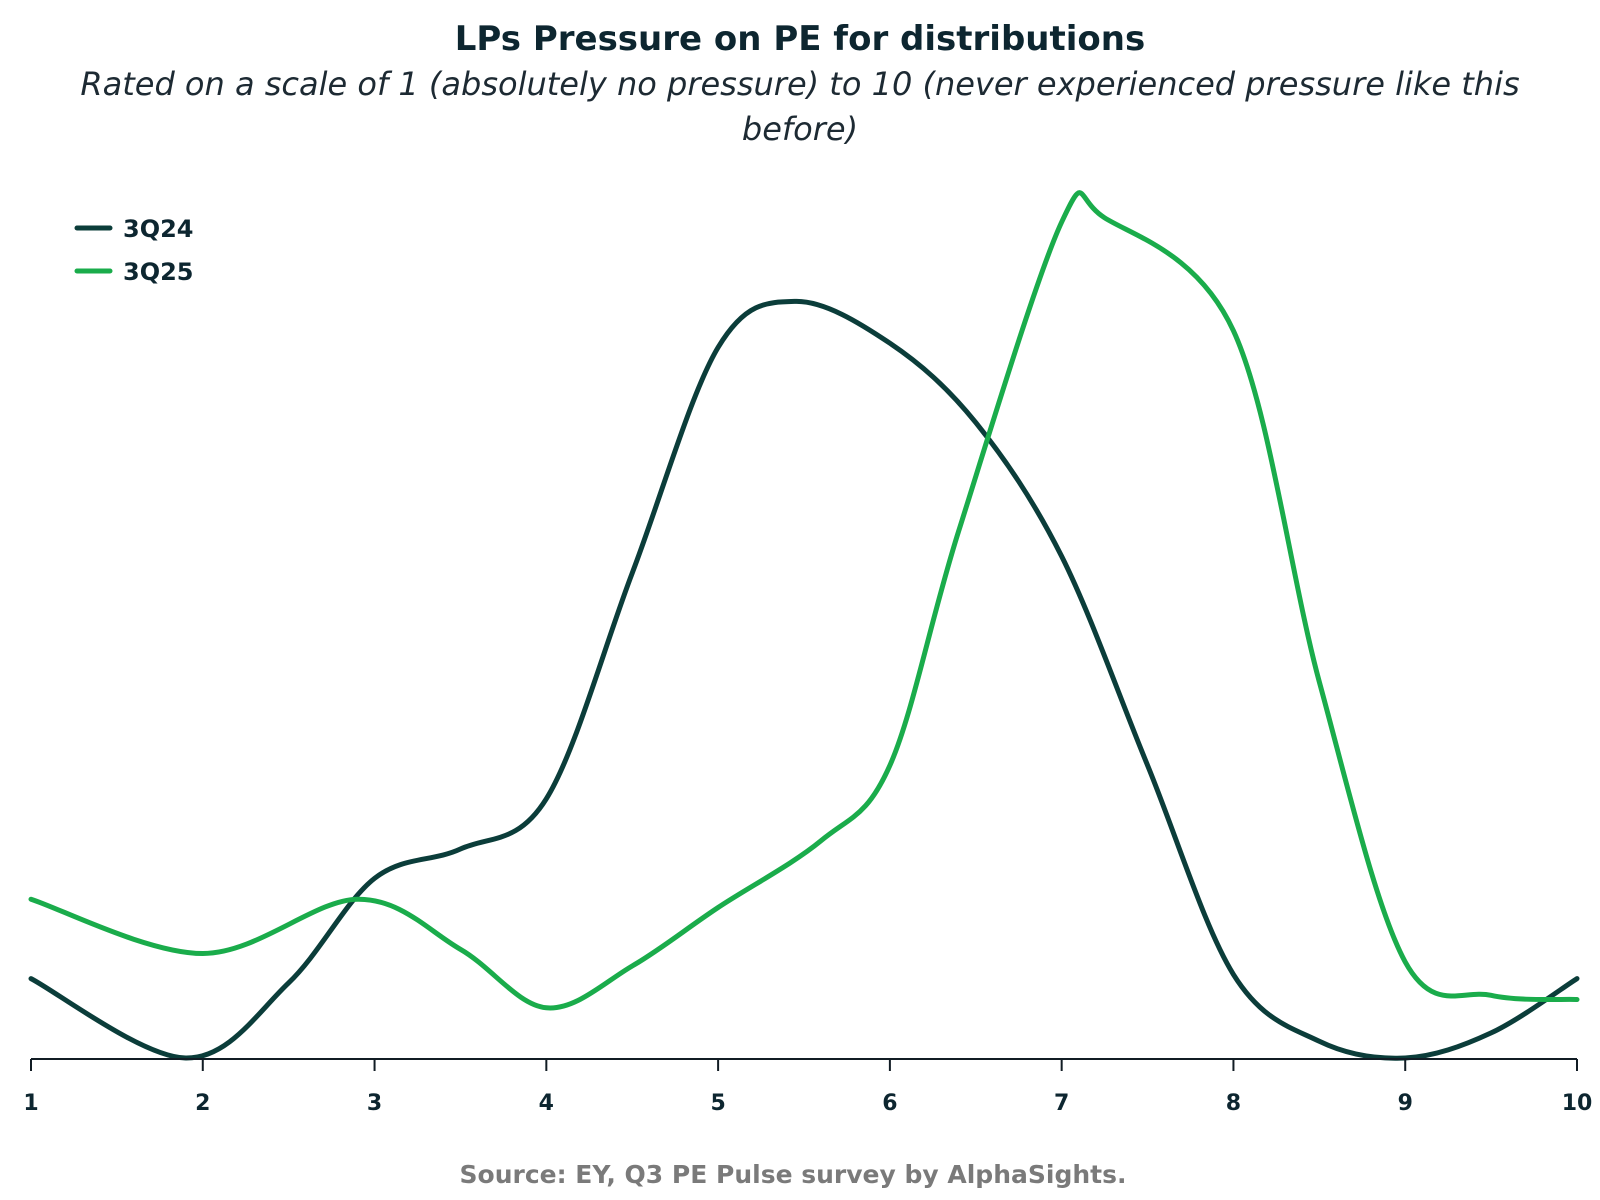  I want to click on x-tick-label: 10, so click(1577, 1103).